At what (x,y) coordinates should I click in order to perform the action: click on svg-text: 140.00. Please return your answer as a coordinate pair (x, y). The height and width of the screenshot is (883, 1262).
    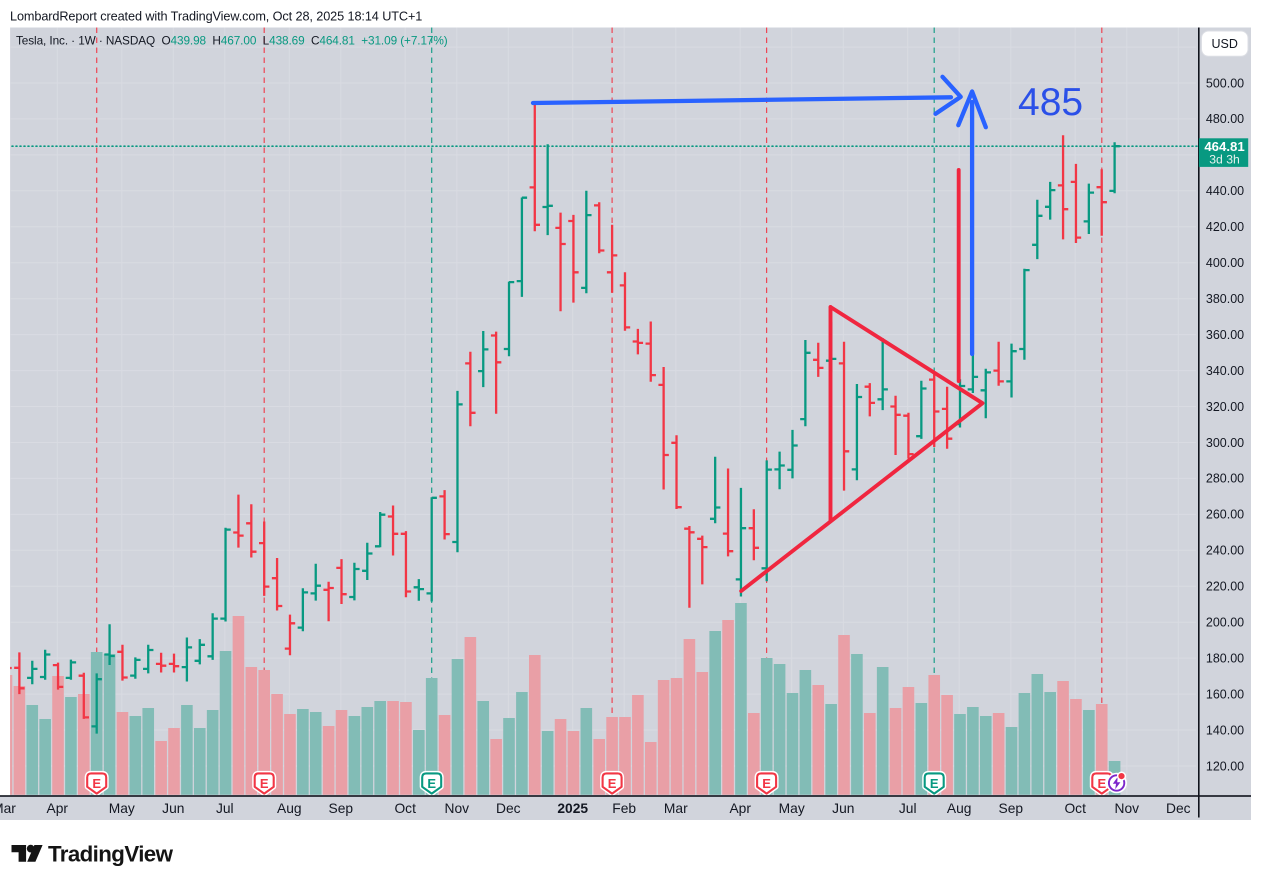
    Looking at the image, I should click on (1225, 730).